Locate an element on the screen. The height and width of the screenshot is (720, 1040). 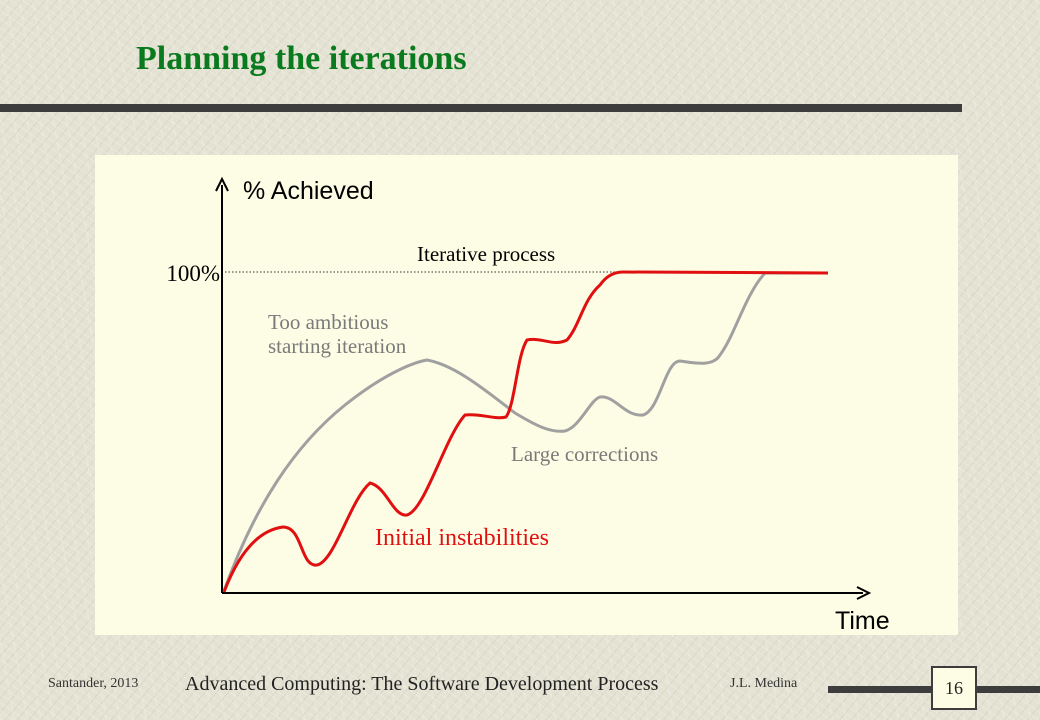
slide-title: Planning the iterations is located at coordinates (301, 58).